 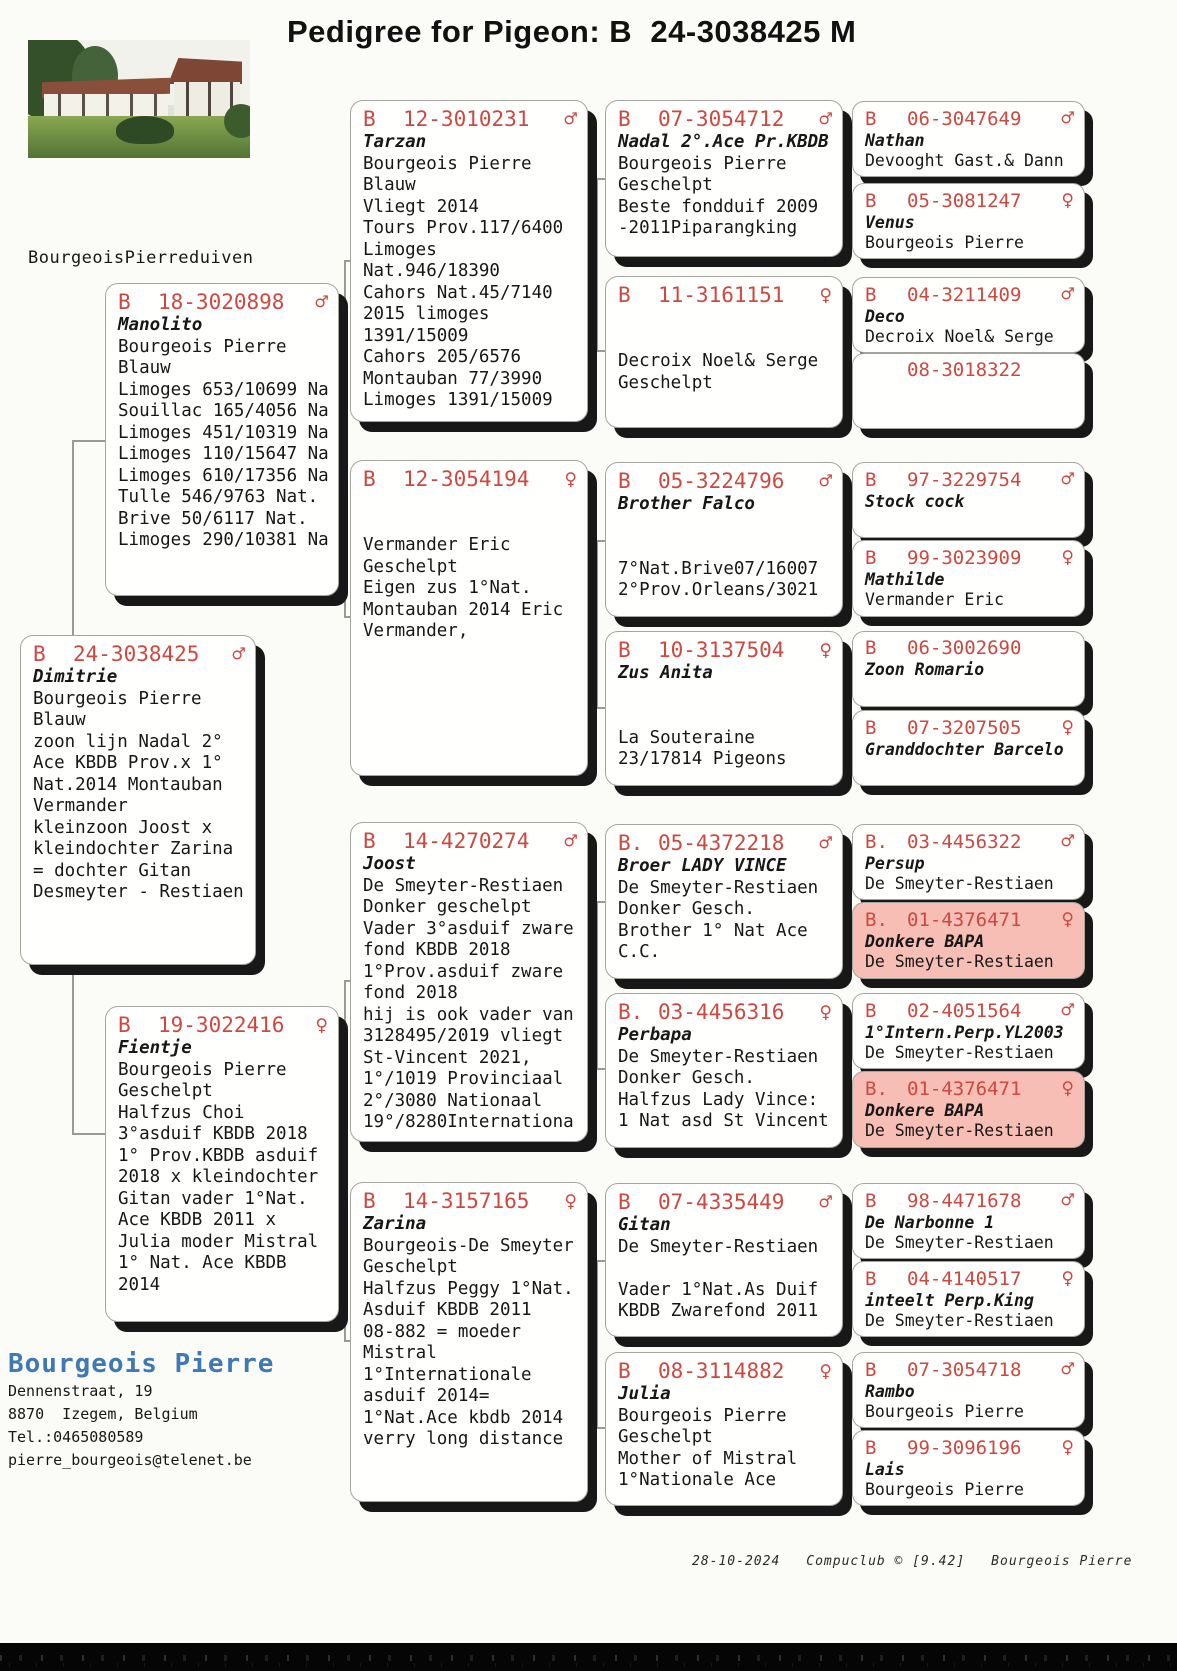 I want to click on ring-header: B 14-4270274 ♂, so click(x=472, y=841).